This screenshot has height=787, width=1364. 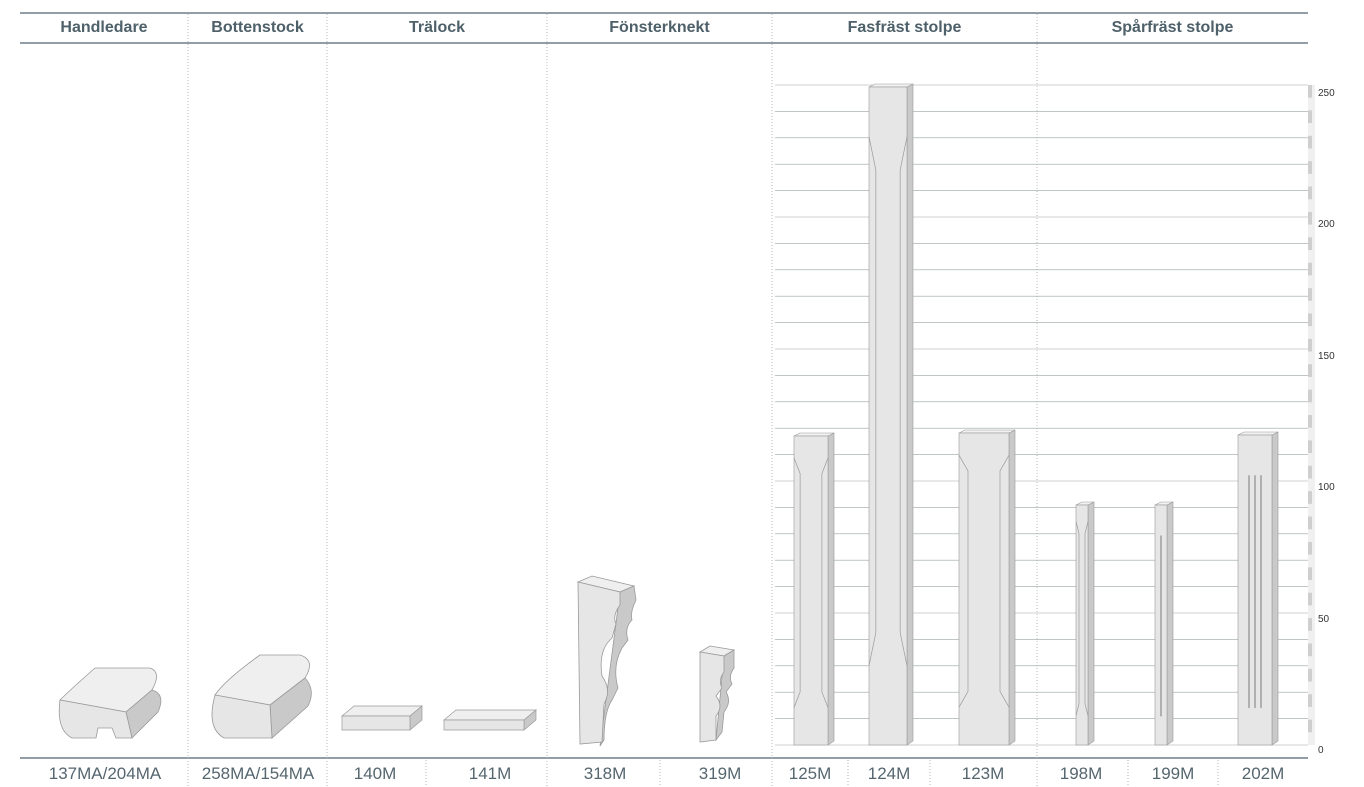 I want to click on post-123m, so click(x=987, y=587).